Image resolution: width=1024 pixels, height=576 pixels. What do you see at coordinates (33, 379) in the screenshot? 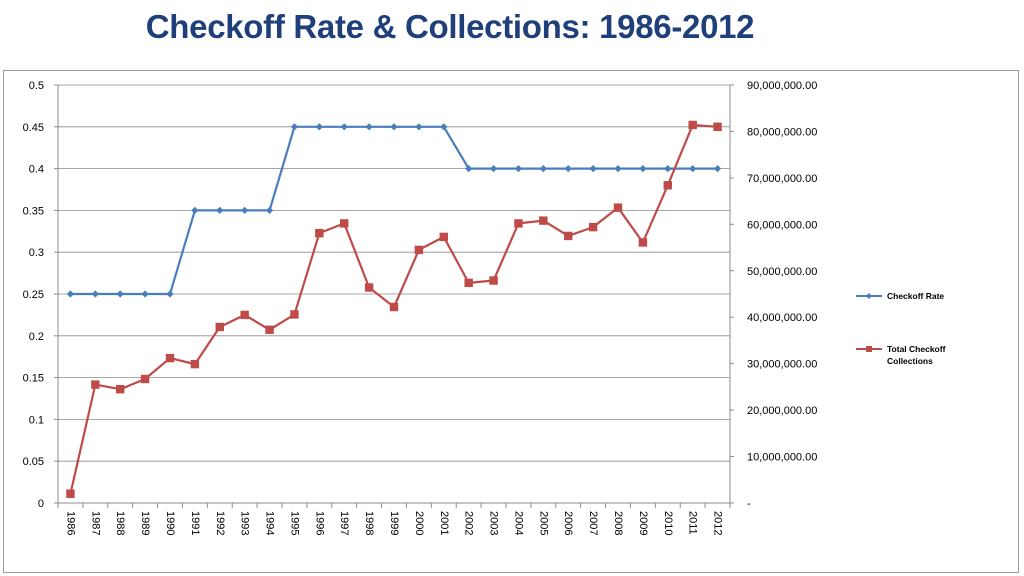
I see `y-left-tick-label: 0.15` at bounding box center [33, 379].